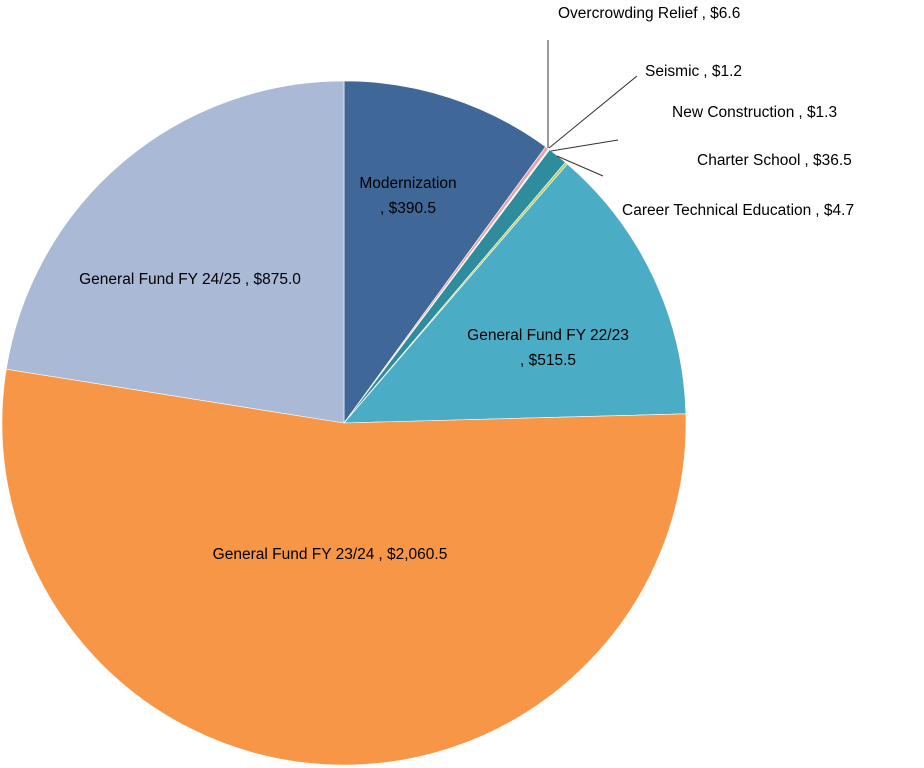 The height and width of the screenshot is (768, 924). Describe the element at coordinates (716, 210) in the screenshot. I see `data-label-category: Career Technical Education` at that location.